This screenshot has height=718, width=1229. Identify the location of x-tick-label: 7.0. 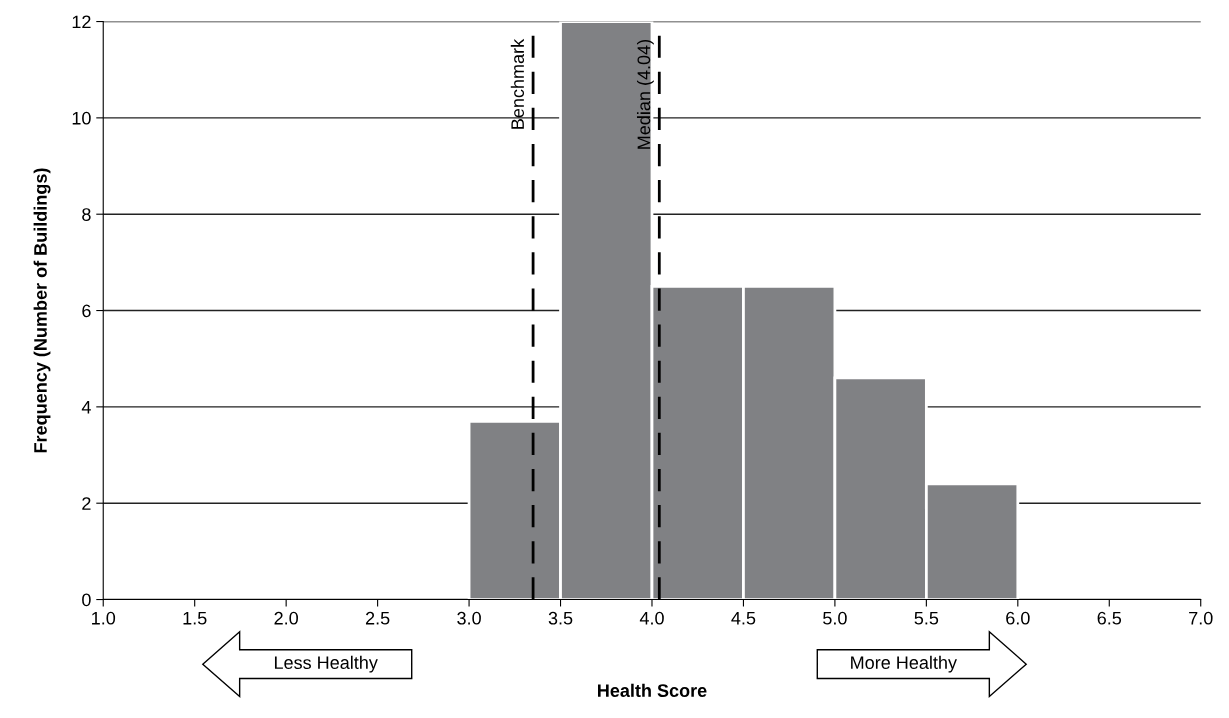
(1201, 618).